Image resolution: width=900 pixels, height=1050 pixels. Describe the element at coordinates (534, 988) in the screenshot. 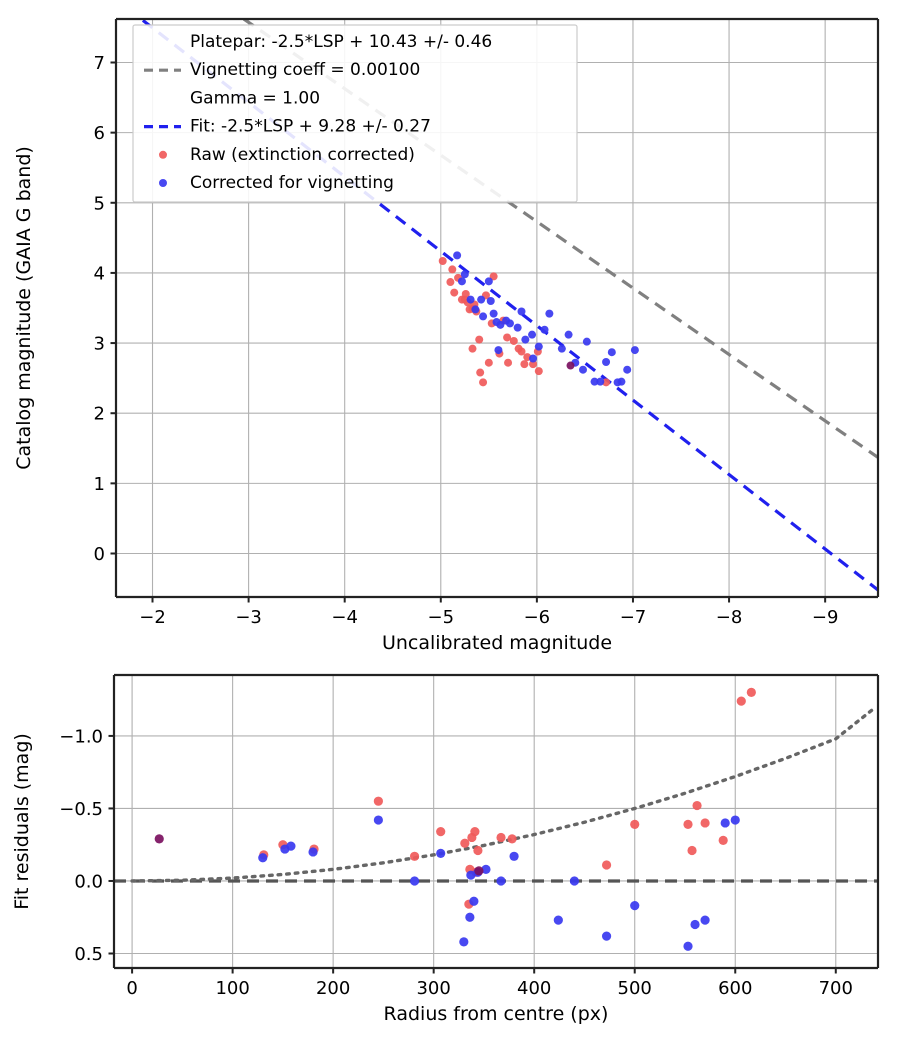

I see `x-tick-label: 400` at that location.